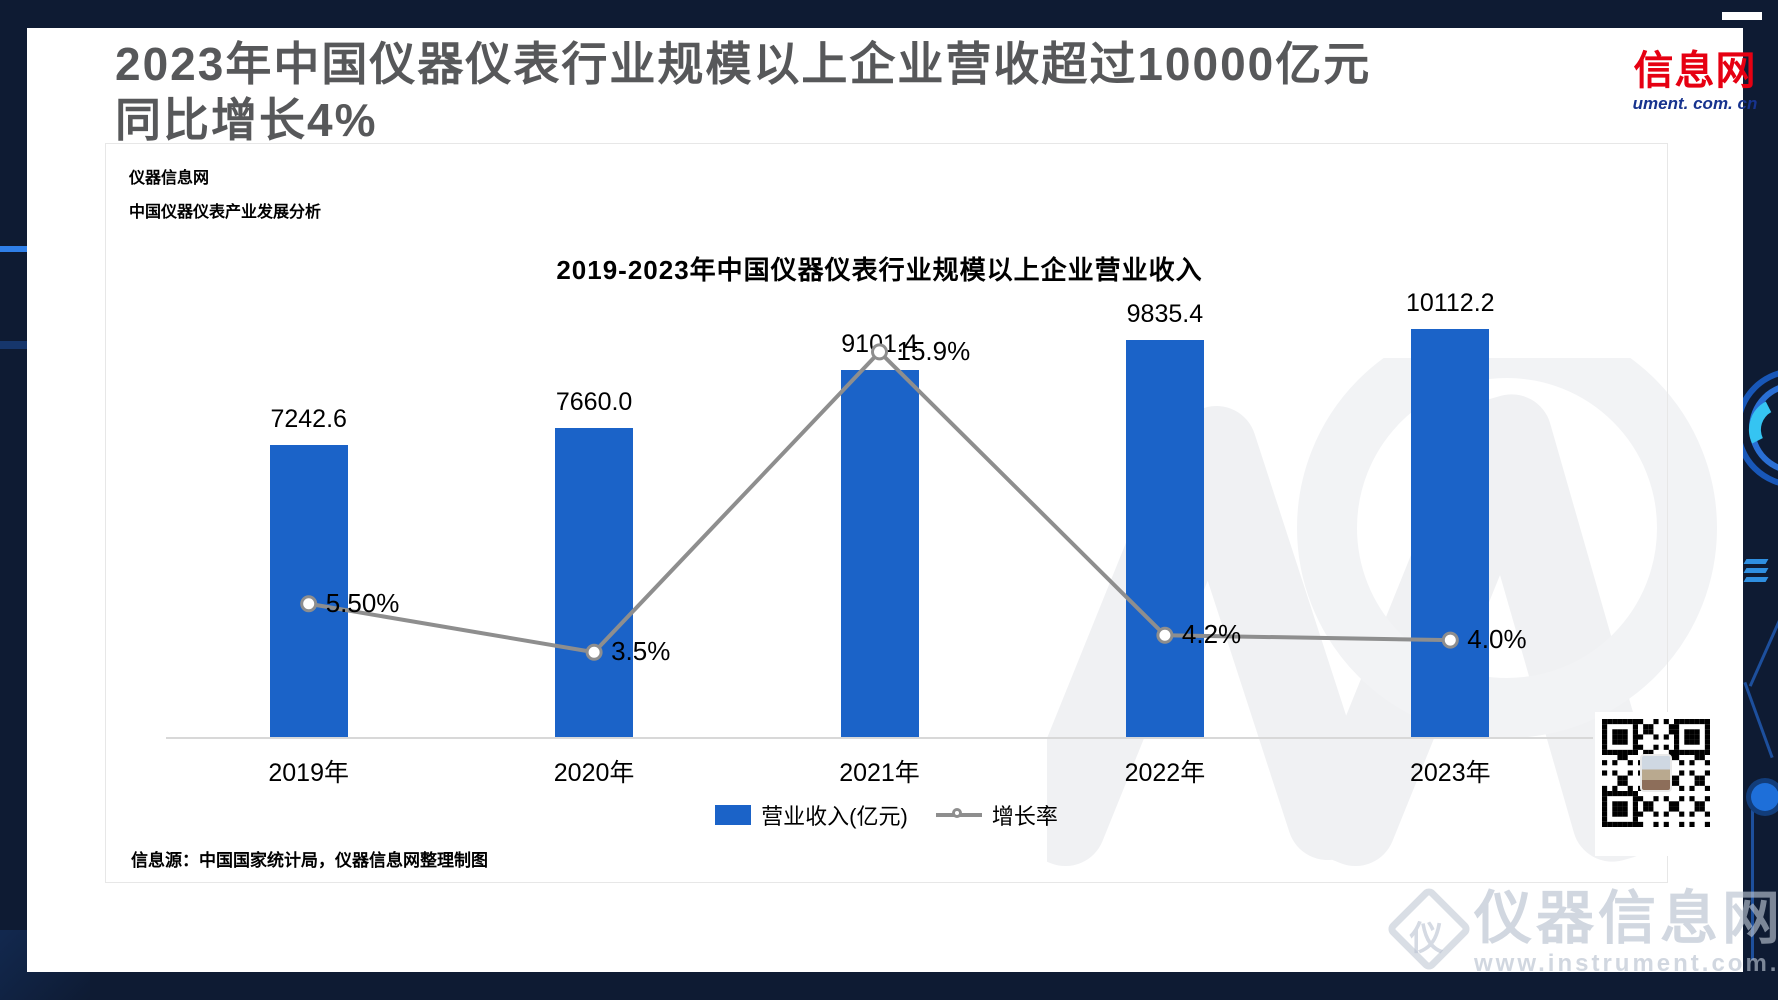 The image size is (1778, 1000). What do you see at coordinates (879, 270) in the screenshot?
I see `chart-title: 2019-2023年中国仪器仪表行业规模以上企业营业收入` at bounding box center [879, 270].